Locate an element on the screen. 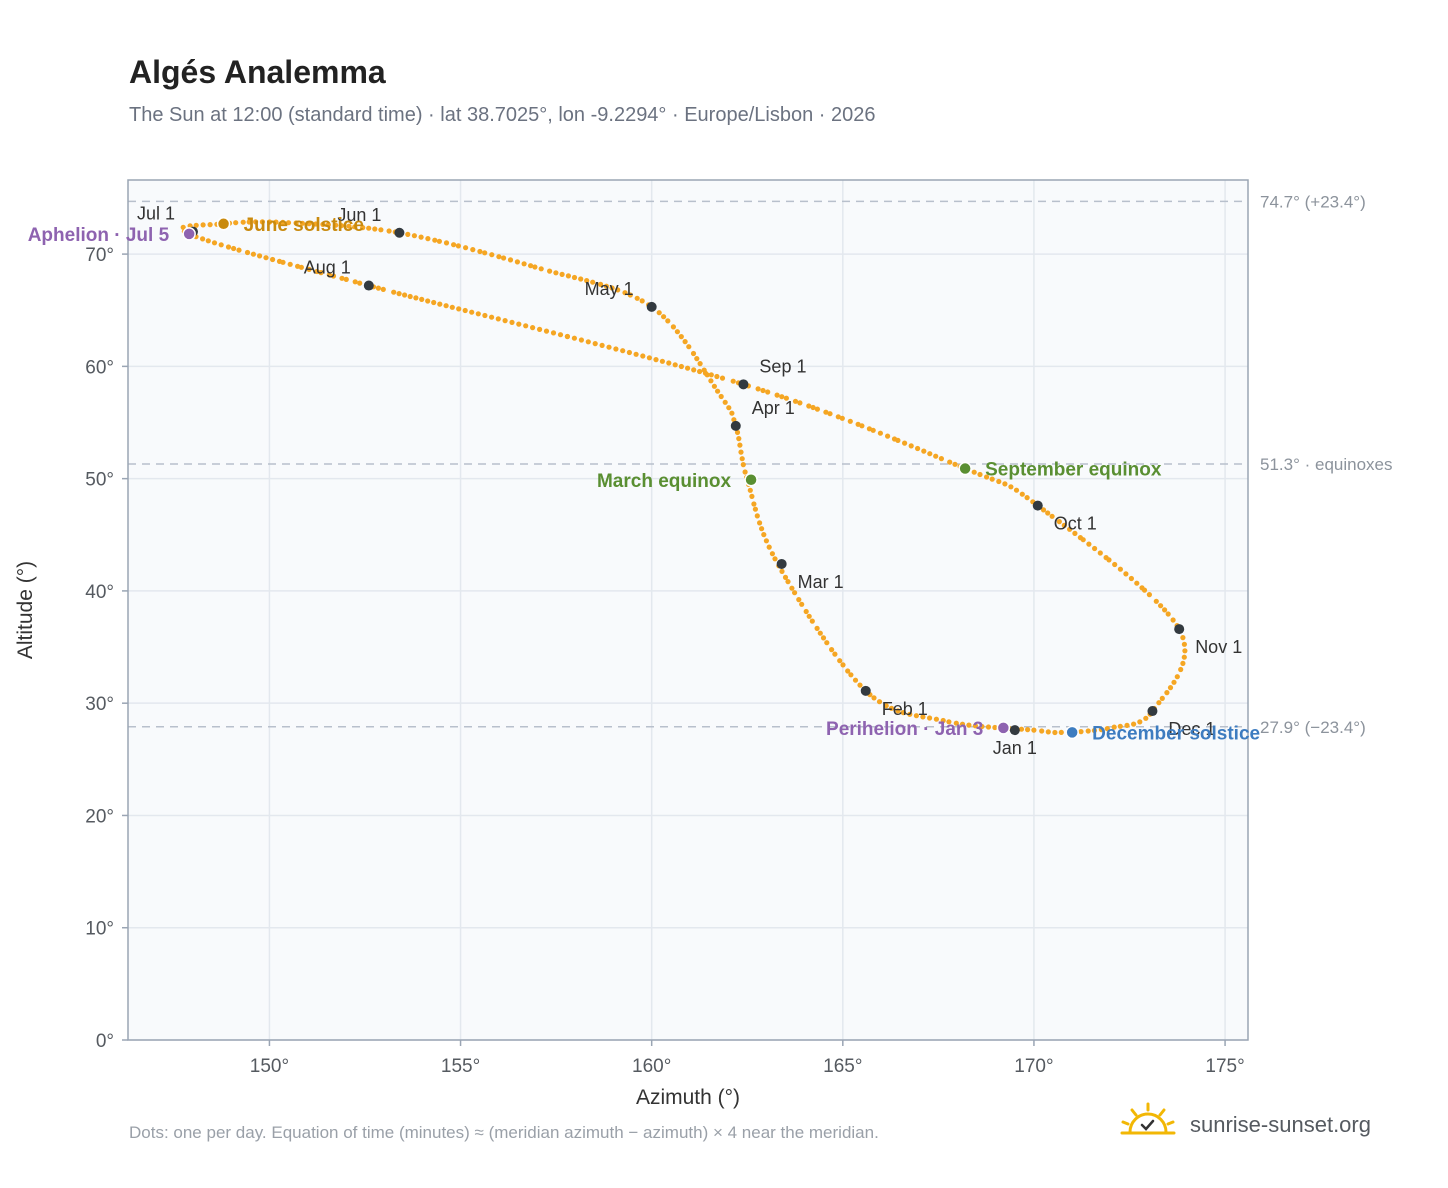  month-marker-label: Jul 1 is located at coordinates (156, 214).